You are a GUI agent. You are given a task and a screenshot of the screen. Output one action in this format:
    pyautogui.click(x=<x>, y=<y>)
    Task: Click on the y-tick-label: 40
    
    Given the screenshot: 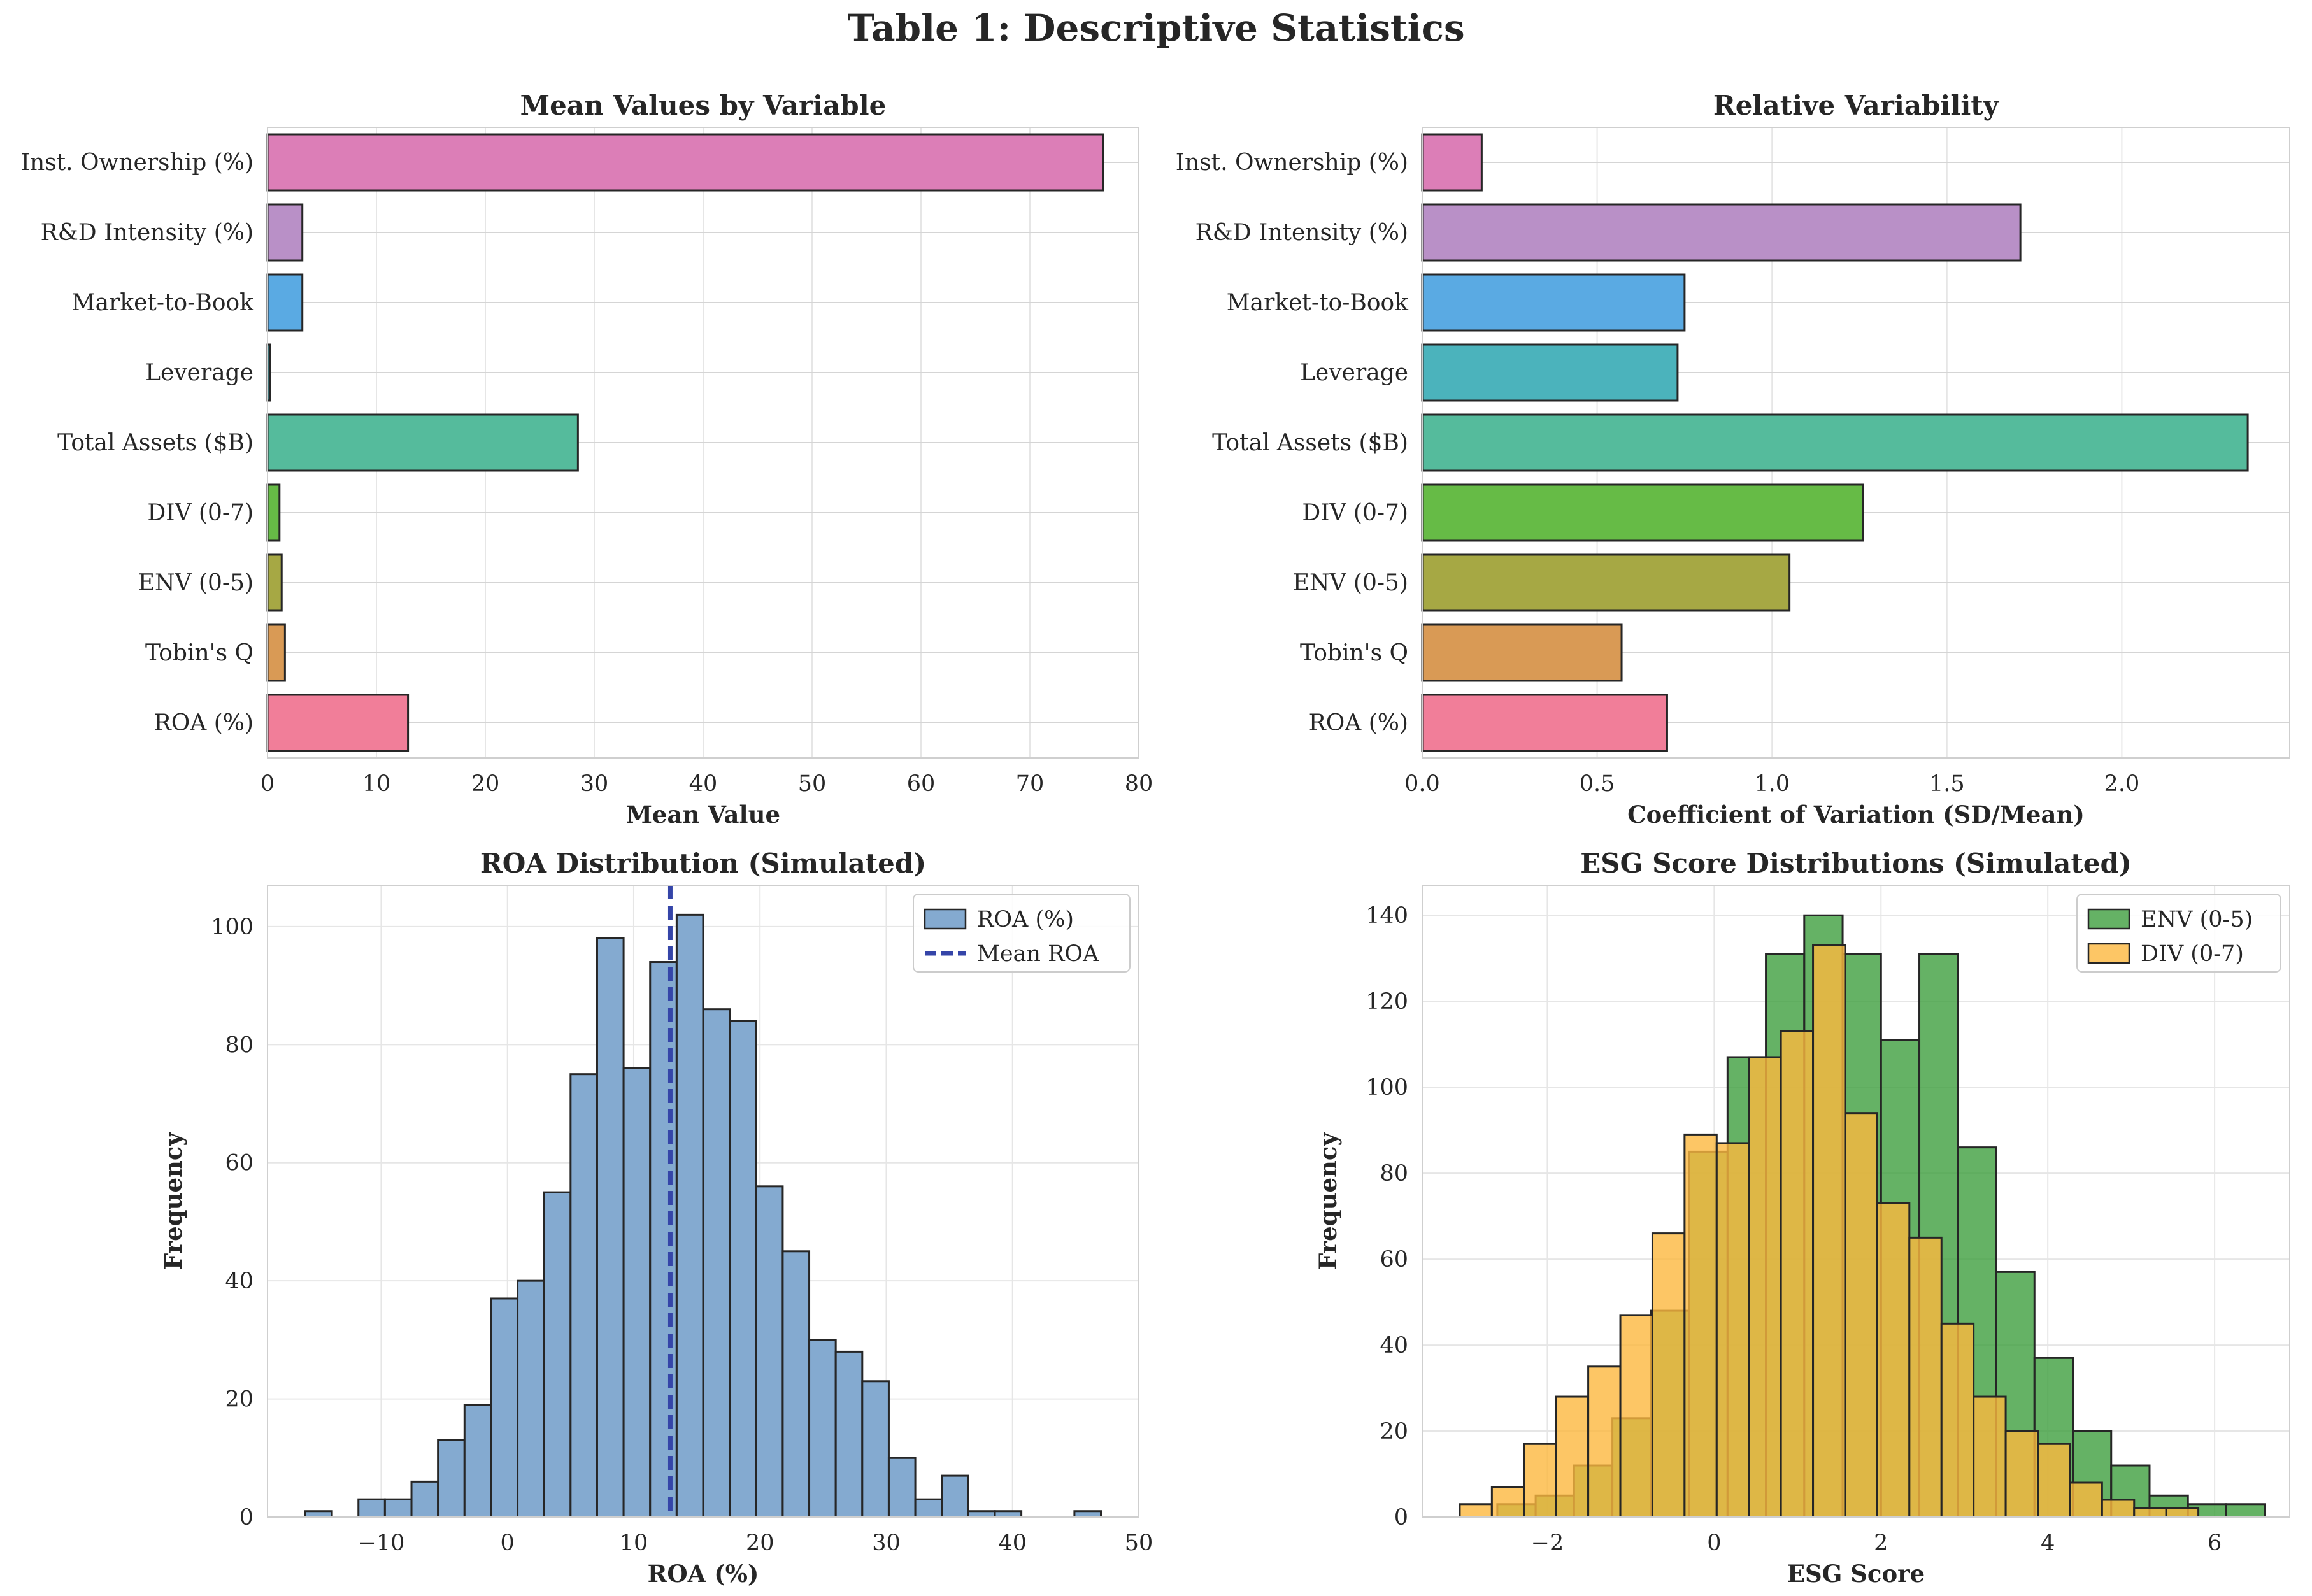 What is the action you would take?
    pyautogui.click(x=1394, y=1345)
    